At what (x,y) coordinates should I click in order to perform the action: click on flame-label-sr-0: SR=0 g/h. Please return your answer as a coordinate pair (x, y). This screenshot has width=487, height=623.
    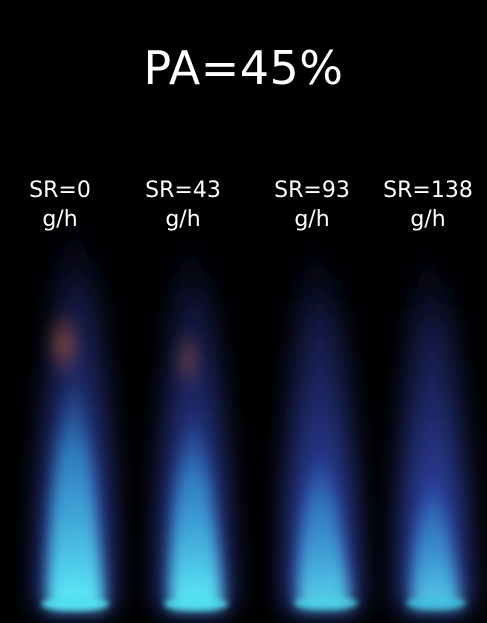
    Looking at the image, I should click on (60, 205).